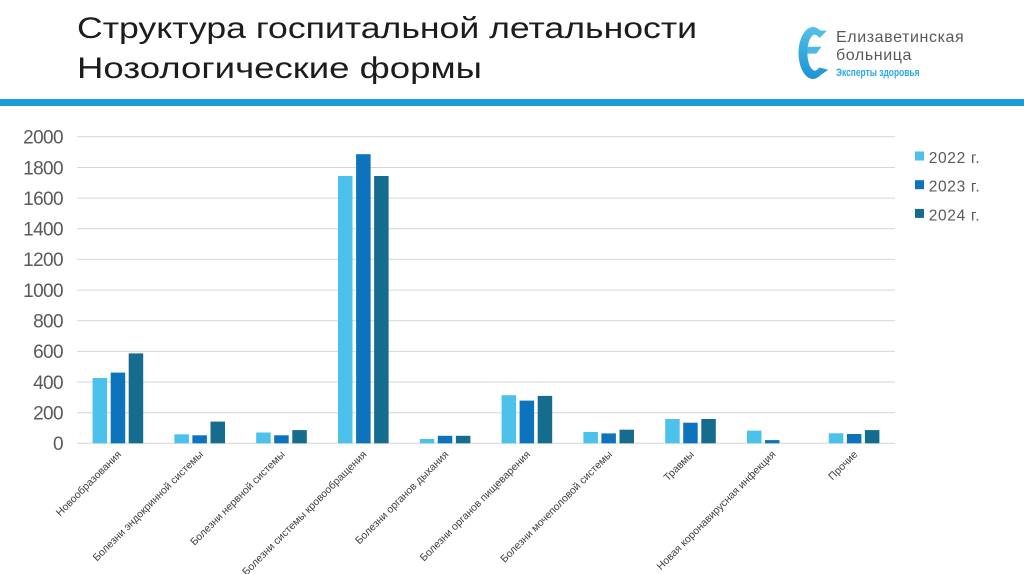  I want to click on svg-text: 200, so click(48, 414).